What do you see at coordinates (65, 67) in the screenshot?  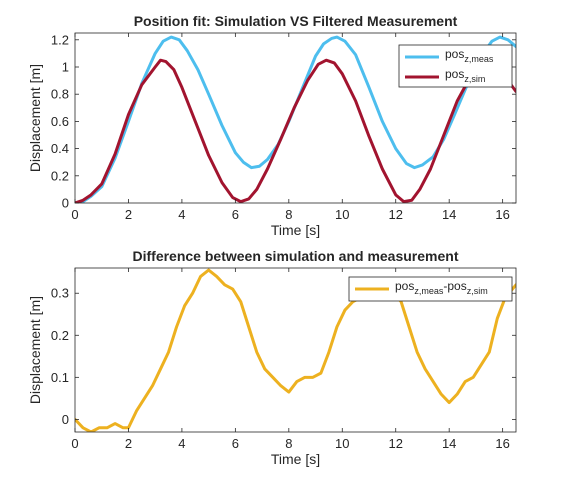 I see `y-tick-label: 1` at bounding box center [65, 67].